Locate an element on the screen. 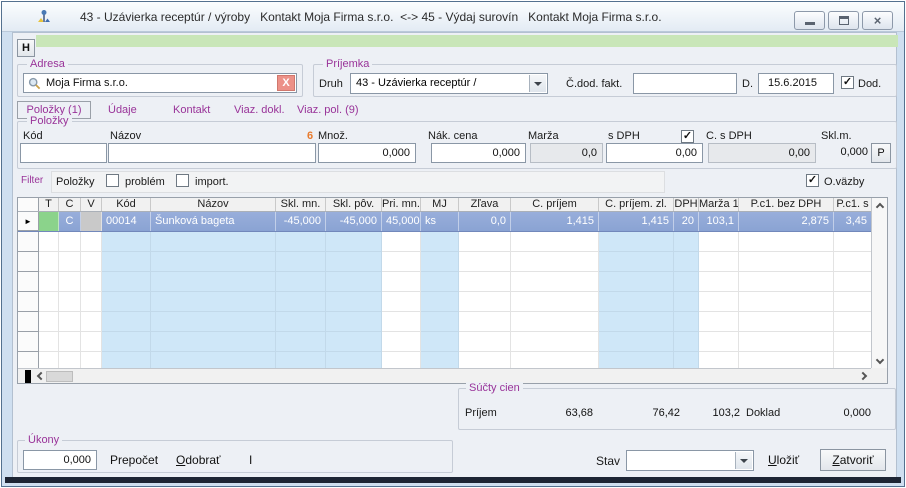 Image resolution: width=906 pixels, height=488 pixels. polozky-group is located at coordinates (457, 145).